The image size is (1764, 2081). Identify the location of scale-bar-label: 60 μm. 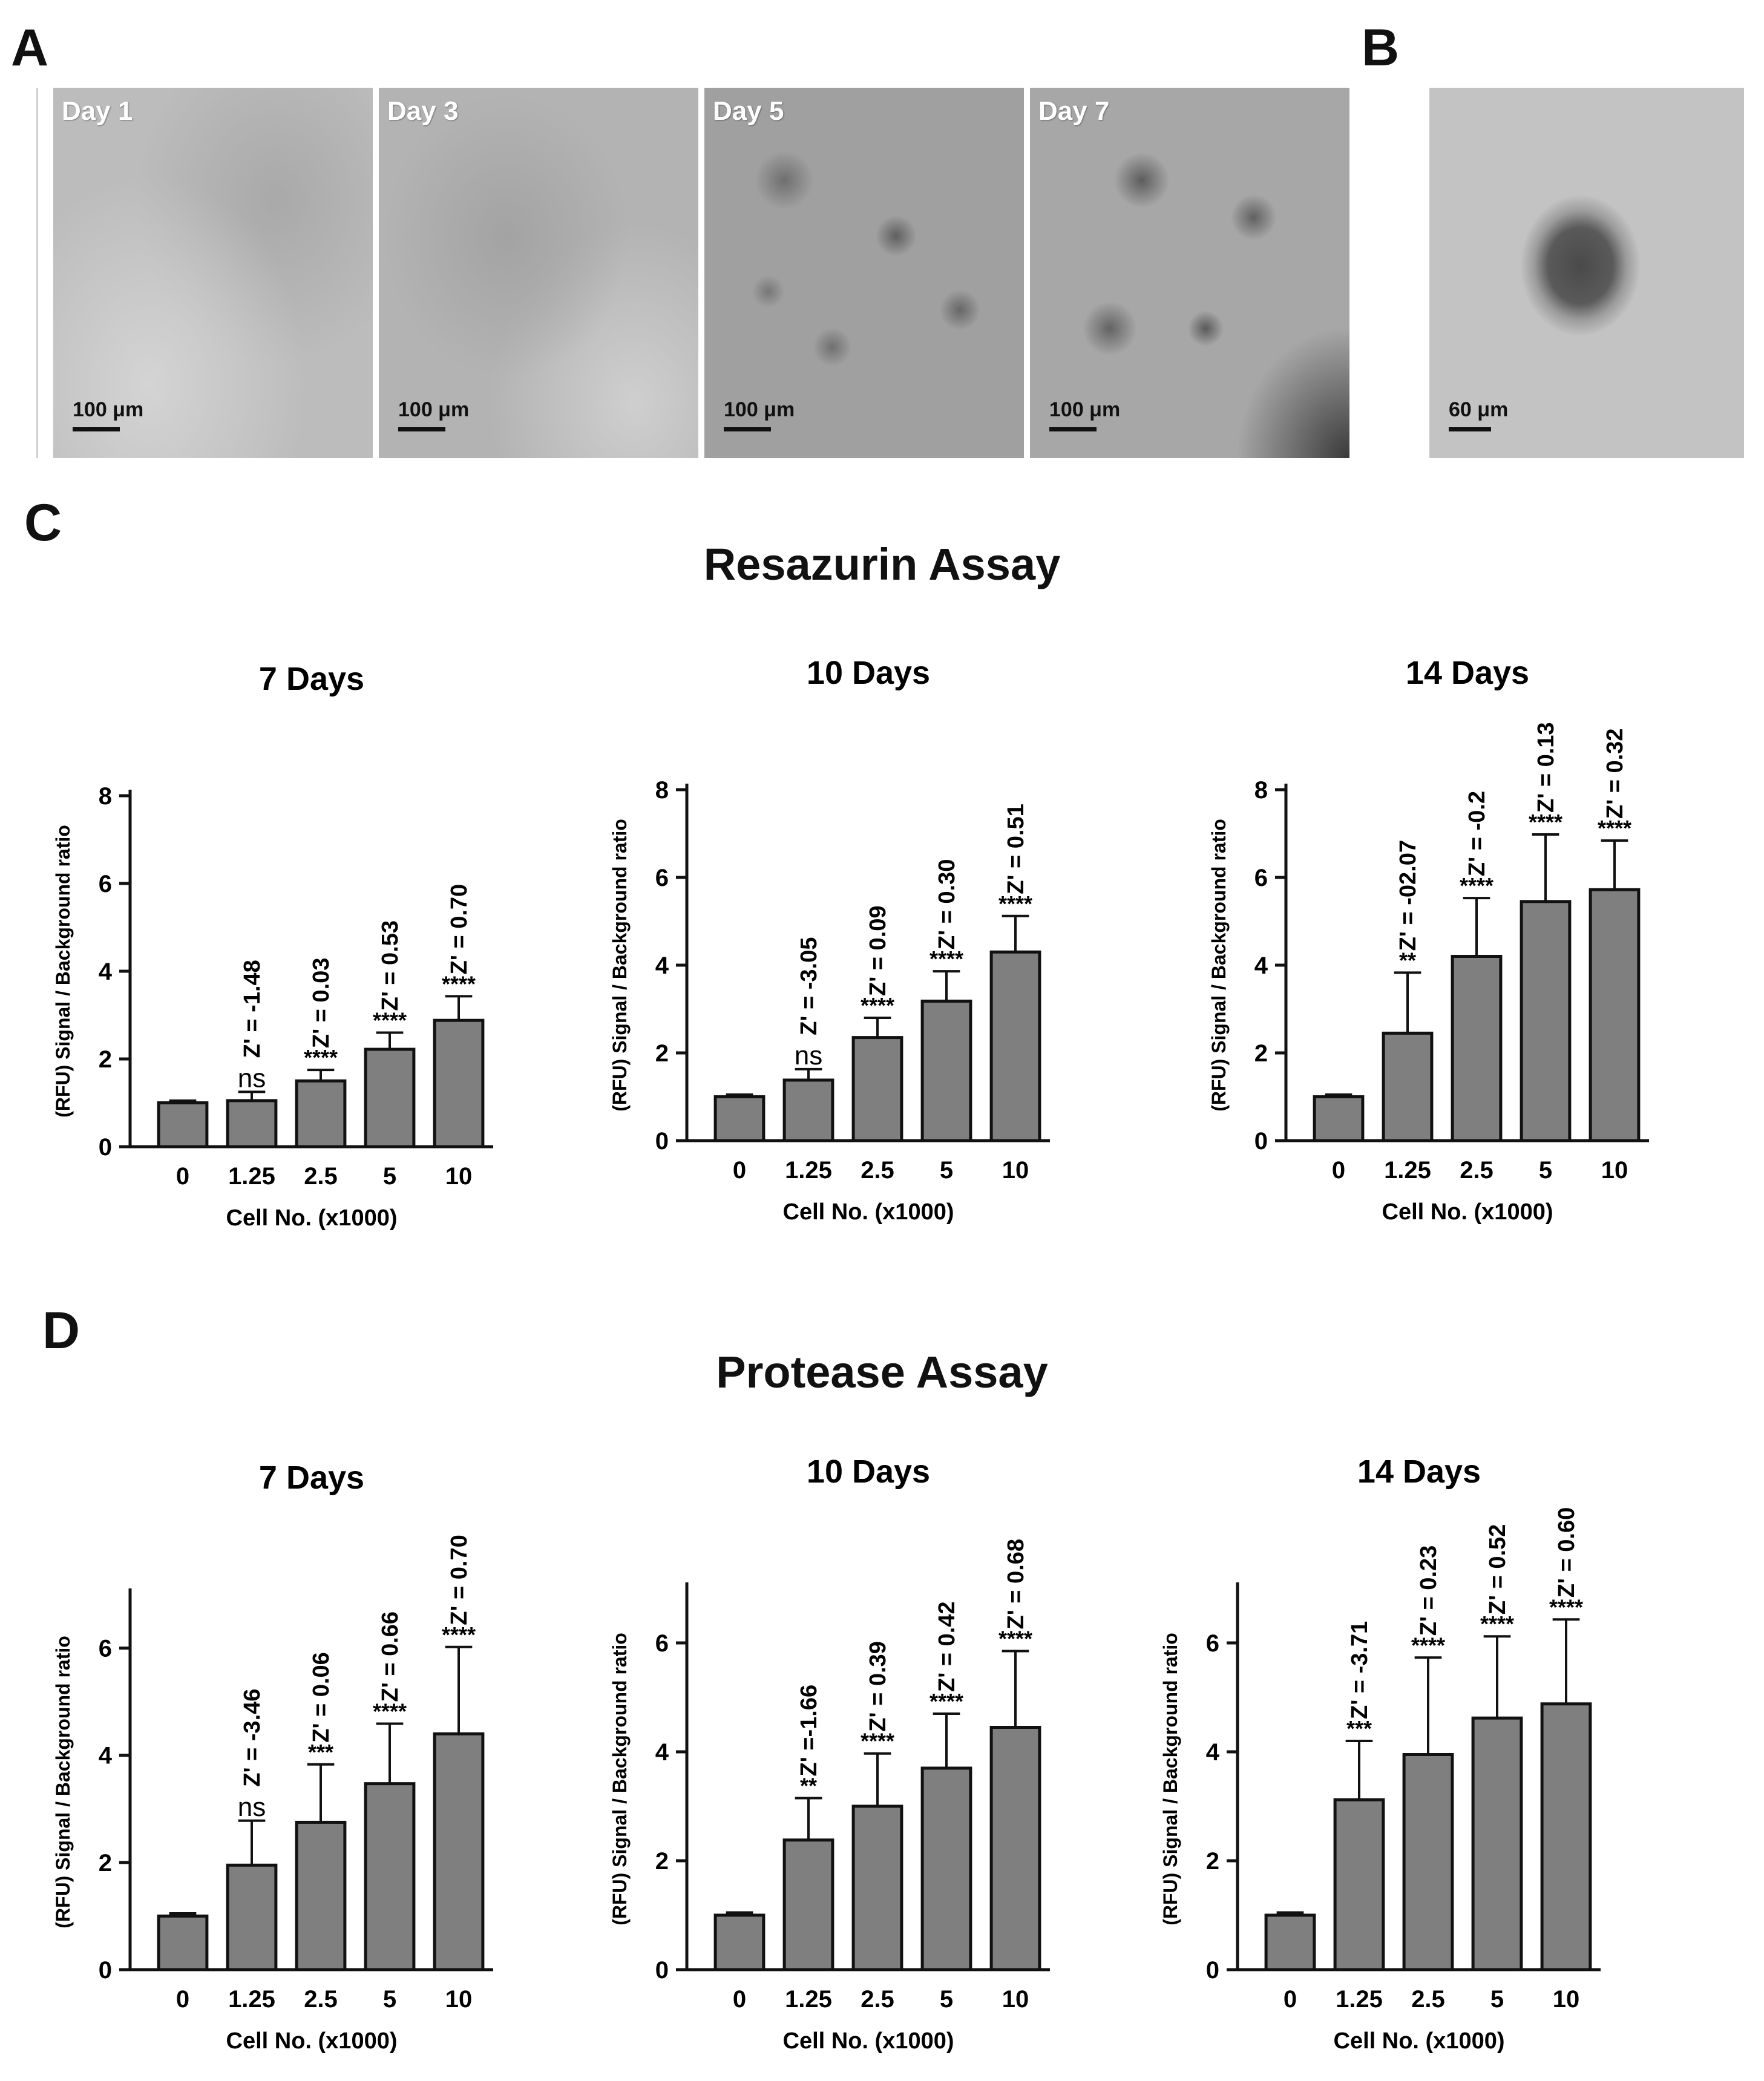
(1479, 409).